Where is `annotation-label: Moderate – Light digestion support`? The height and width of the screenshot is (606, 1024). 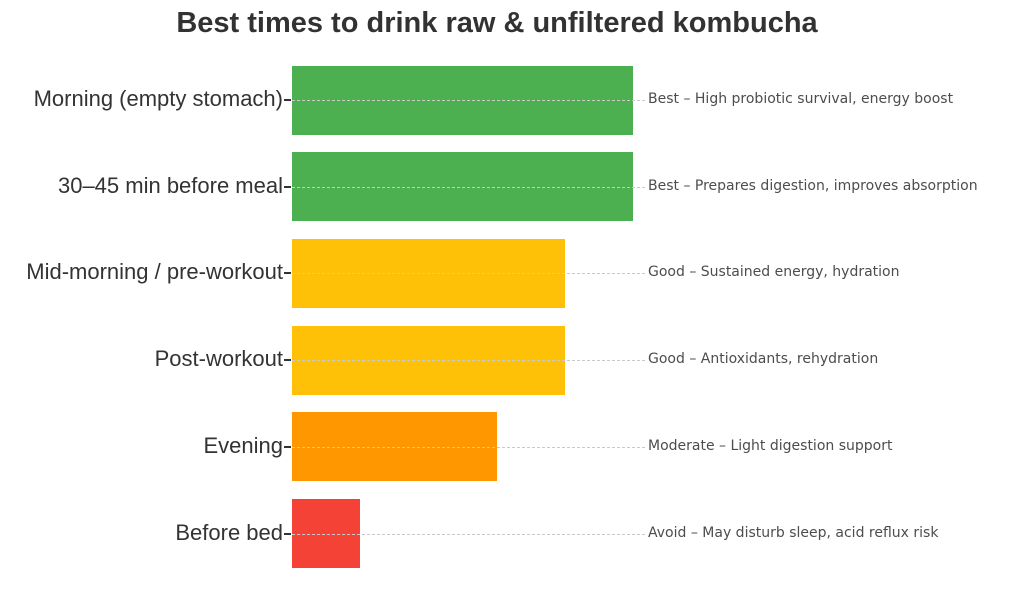
annotation-label: Moderate – Light digestion support is located at coordinates (770, 445).